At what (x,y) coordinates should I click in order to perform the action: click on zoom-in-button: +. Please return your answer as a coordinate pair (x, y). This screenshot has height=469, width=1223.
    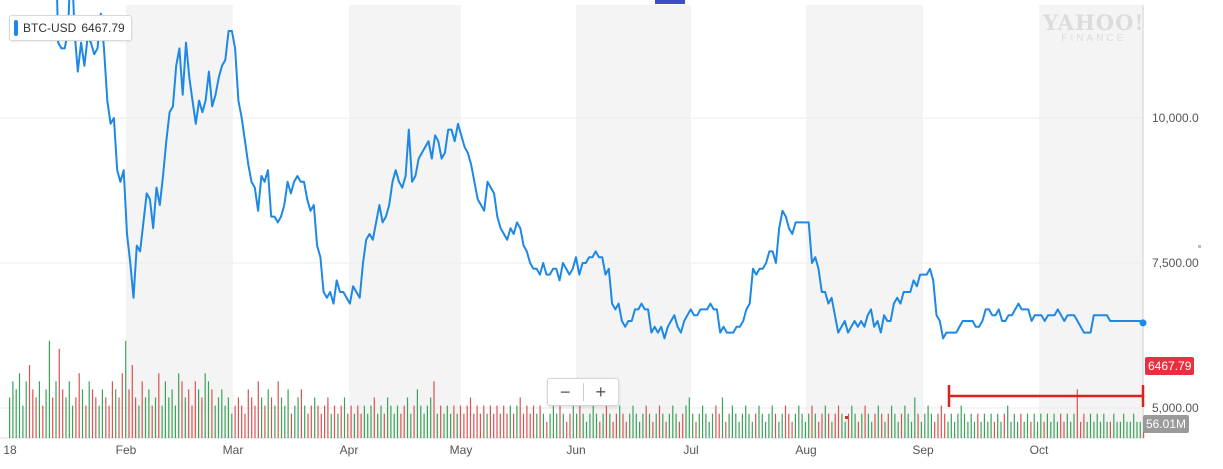
    Looking at the image, I should click on (600, 392).